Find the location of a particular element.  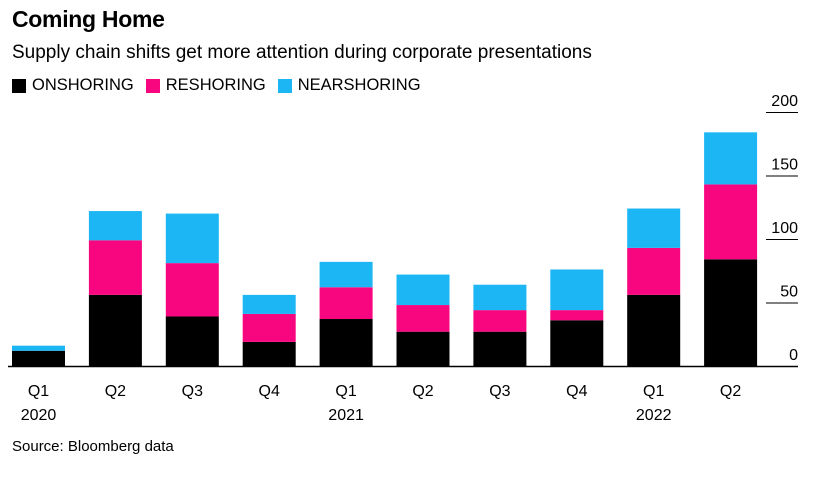

y-tick-label: 150 is located at coordinates (784, 165).